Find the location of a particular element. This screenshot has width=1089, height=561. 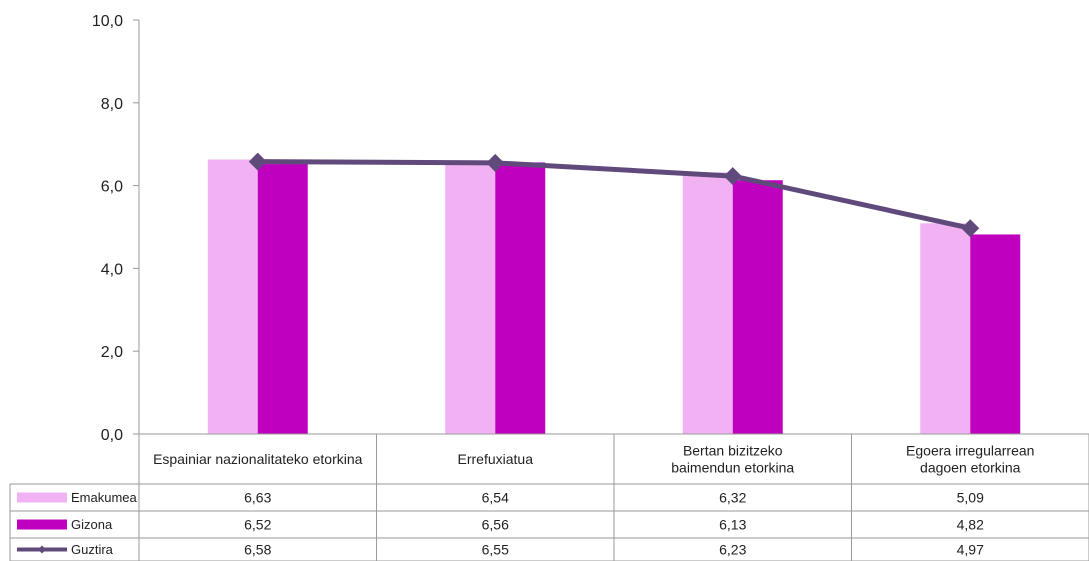

data-table-value: 6,32 is located at coordinates (732, 498).